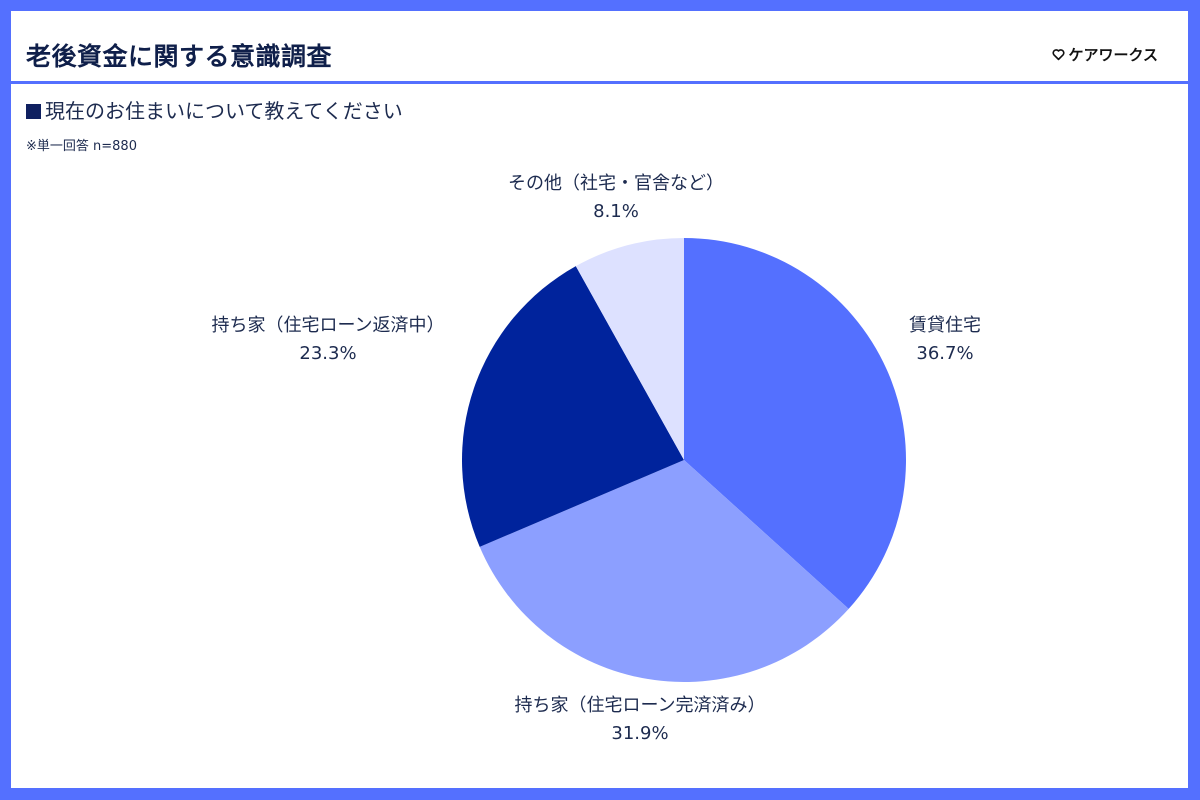 This screenshot has width=1200, height=800. What do you see at coordinates (664, 571) in the screenshot?
I see `slice-owned-paid` at bounding box center [664, 571].